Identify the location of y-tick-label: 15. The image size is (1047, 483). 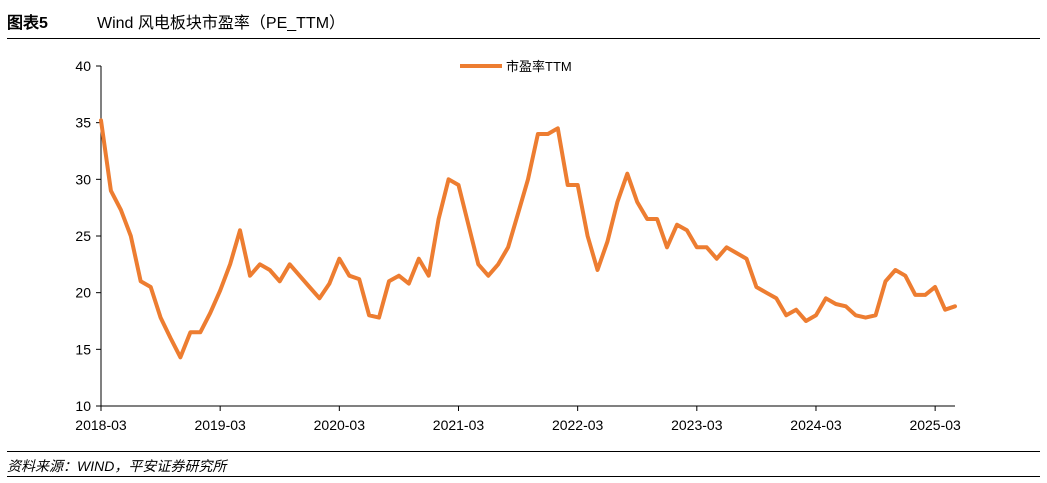
(83, 349).